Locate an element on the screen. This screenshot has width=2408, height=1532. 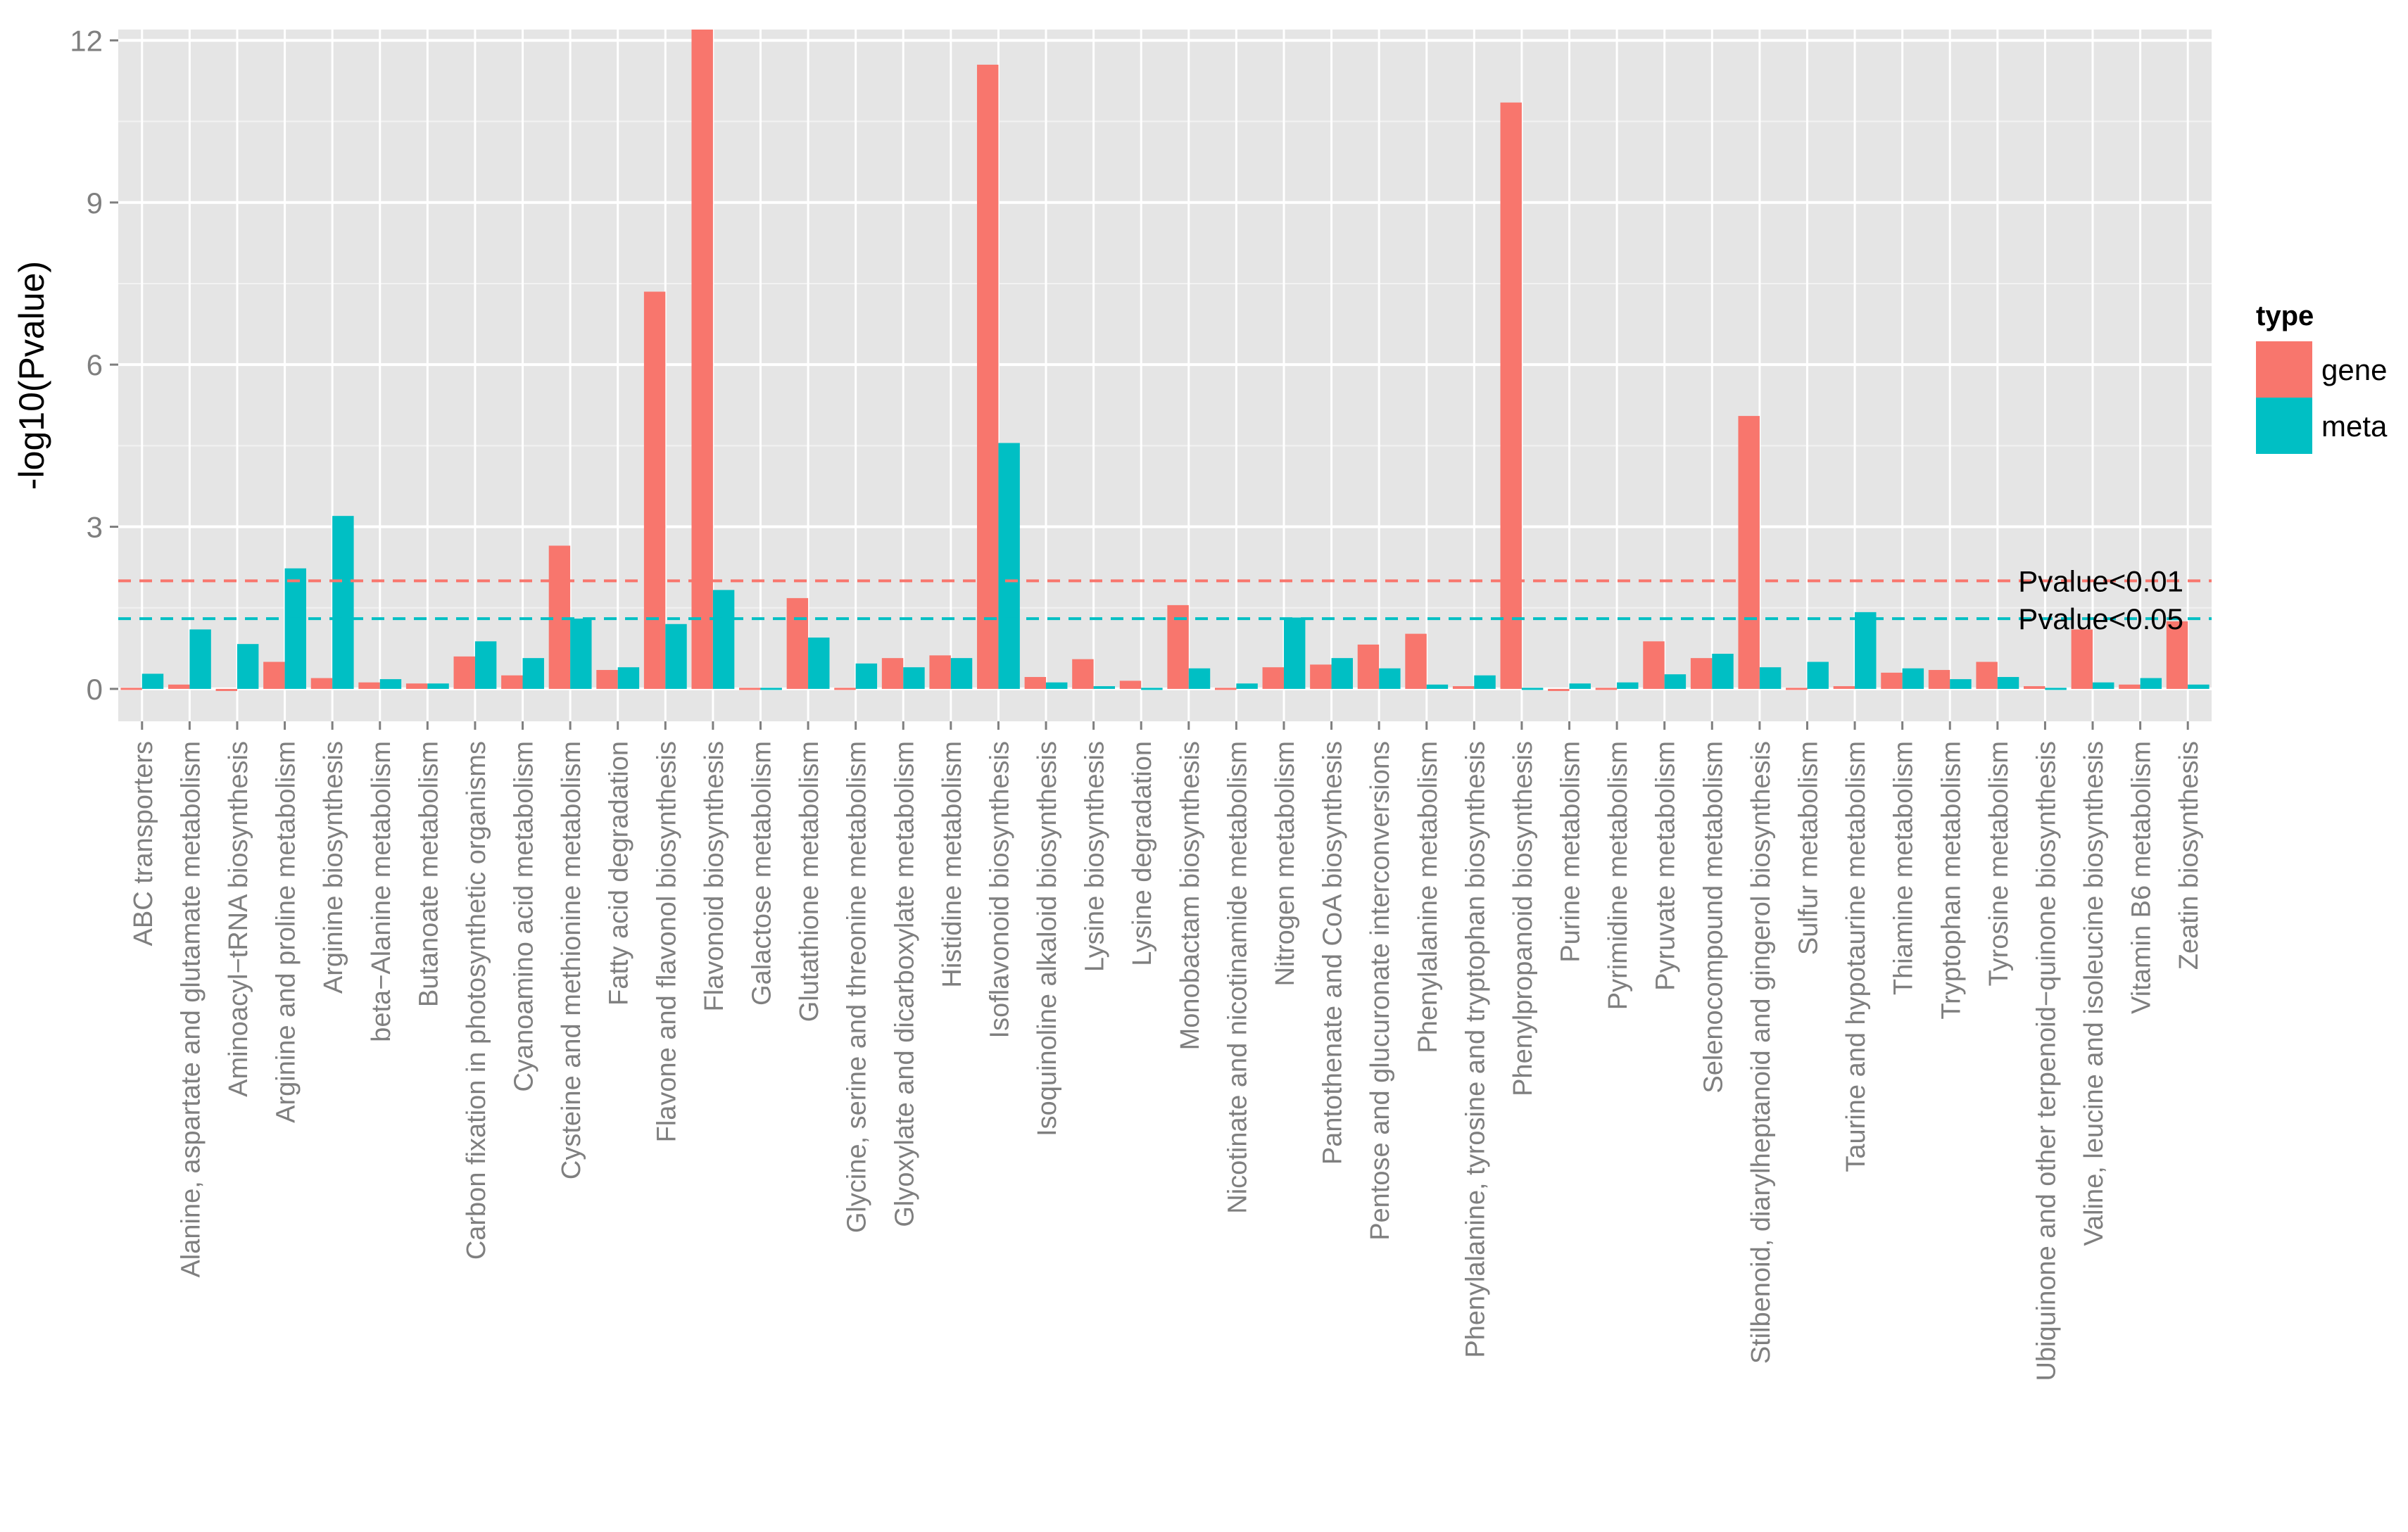
x-tick-label: Zeatin biosynthesis is located at coordinates (2189, 855).